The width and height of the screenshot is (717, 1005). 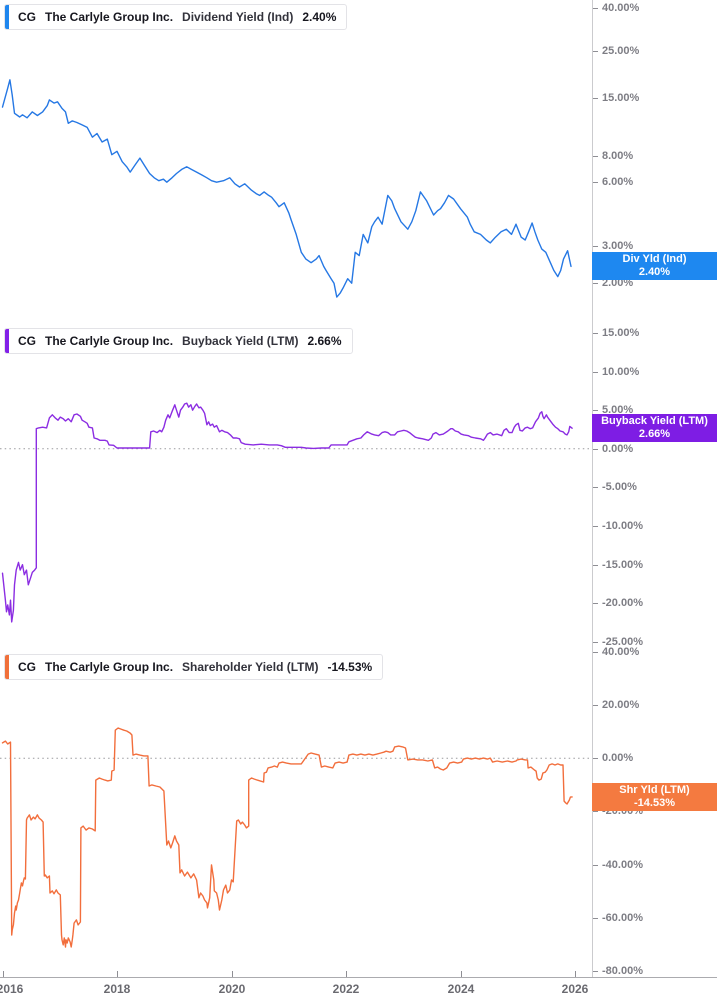 I want to click on metric-value: 2.40%, so click(x=319, y=17).